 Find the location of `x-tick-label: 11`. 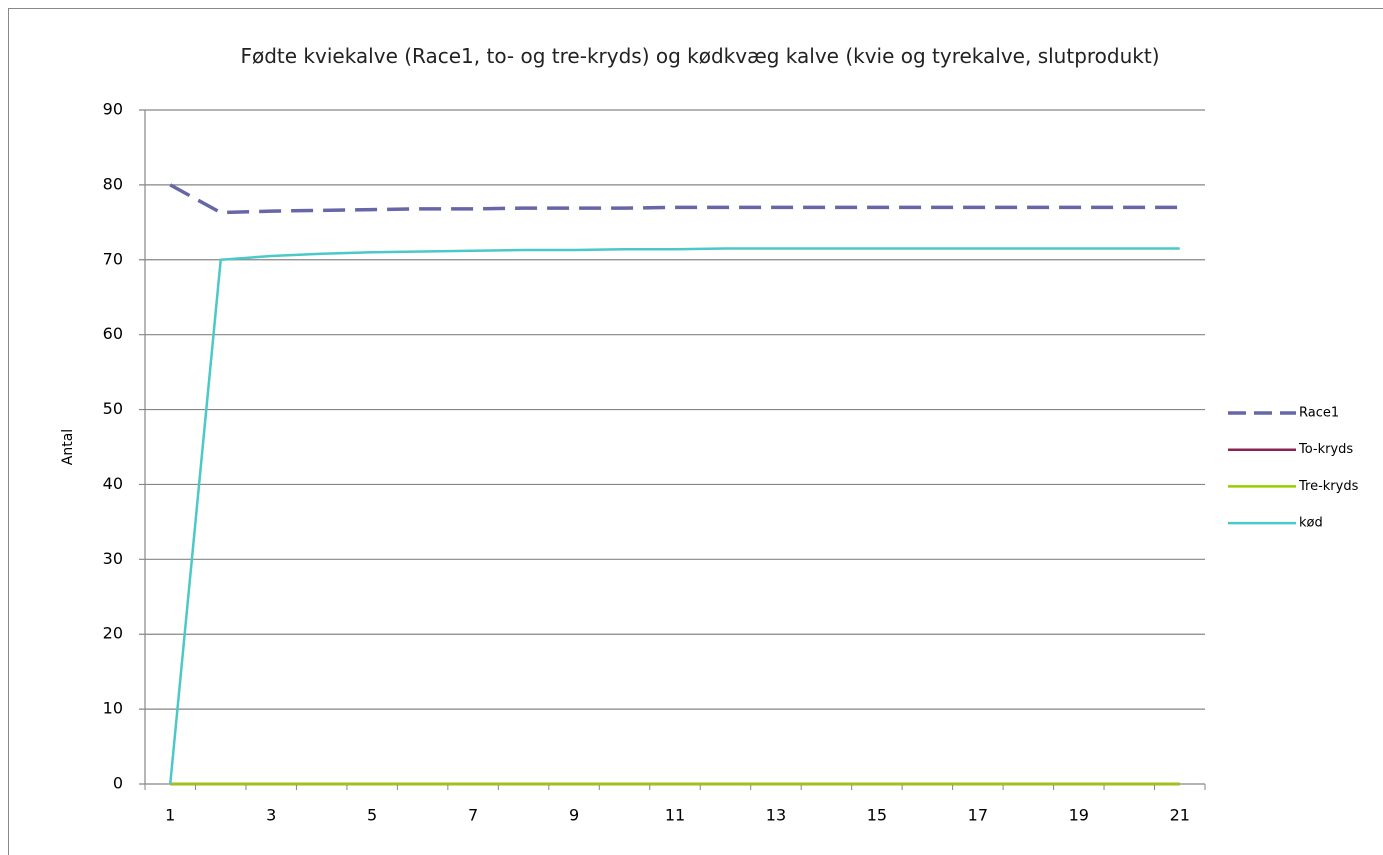

x-tick-label: 11 is located at coordinates (675, 815).